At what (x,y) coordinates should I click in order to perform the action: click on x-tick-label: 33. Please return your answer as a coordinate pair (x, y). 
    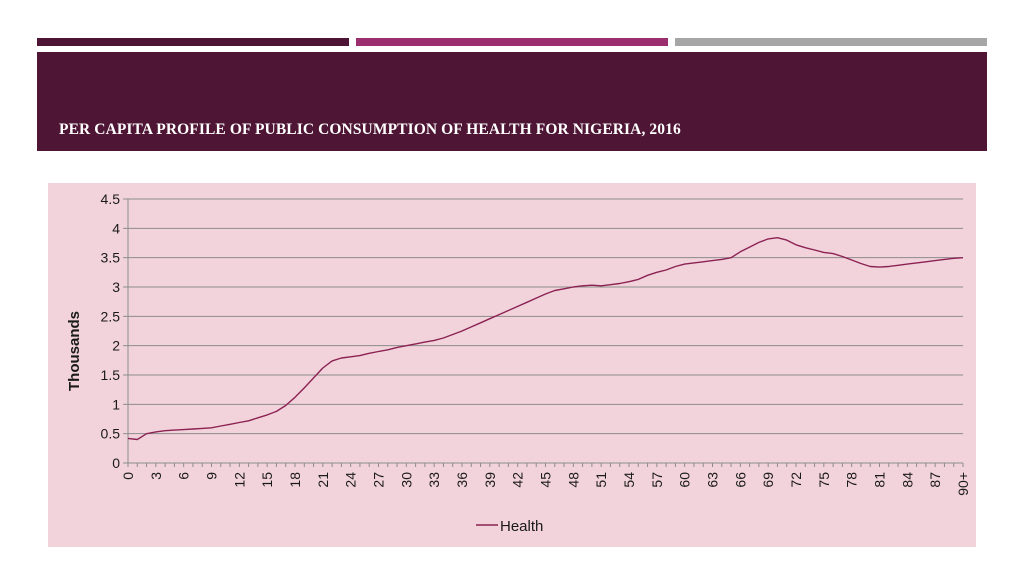
    Looking at the image, I should click on (434, 480).